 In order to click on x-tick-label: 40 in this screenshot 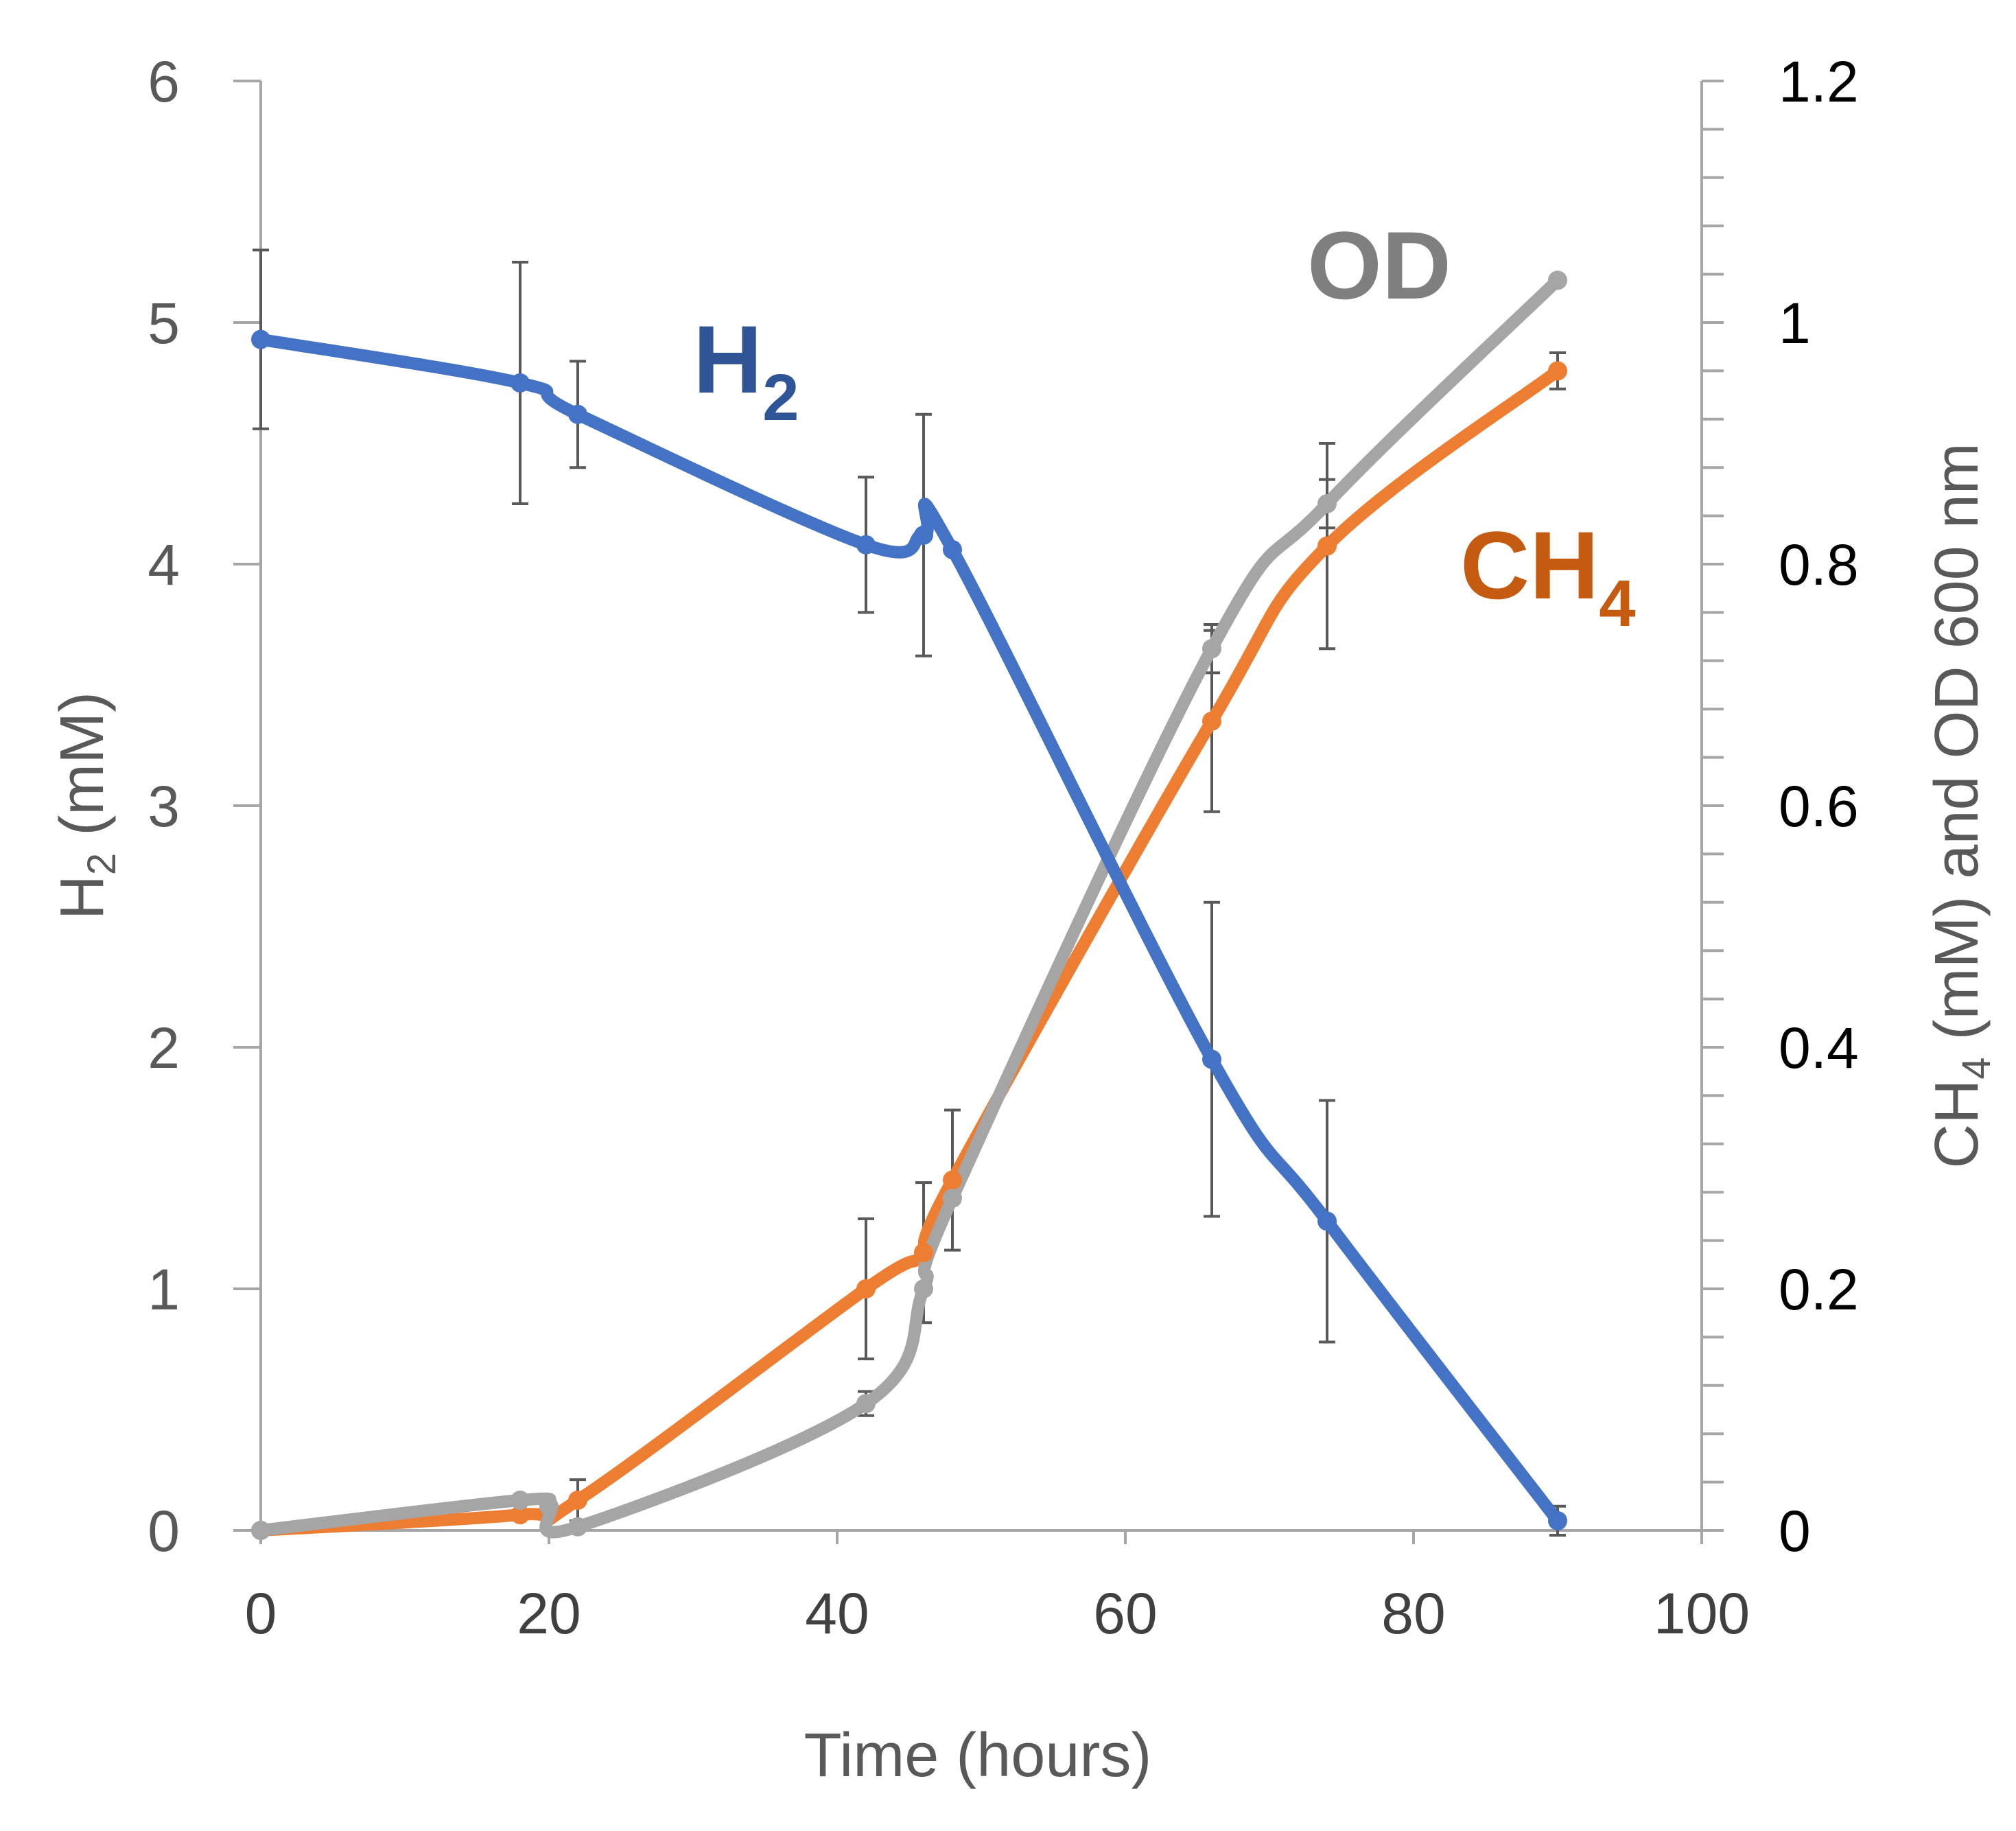, I will do `click(837, 1613)`.